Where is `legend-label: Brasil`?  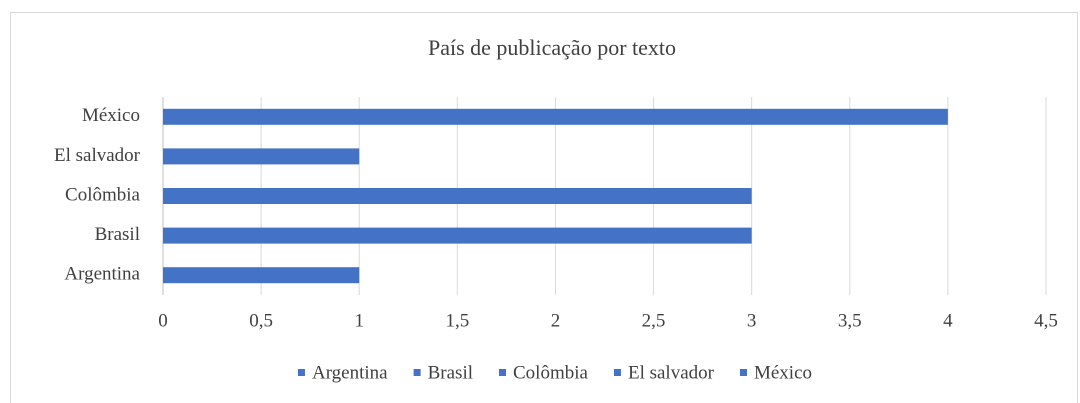
legend-label: Brasil is located at coordinates (450, 372).